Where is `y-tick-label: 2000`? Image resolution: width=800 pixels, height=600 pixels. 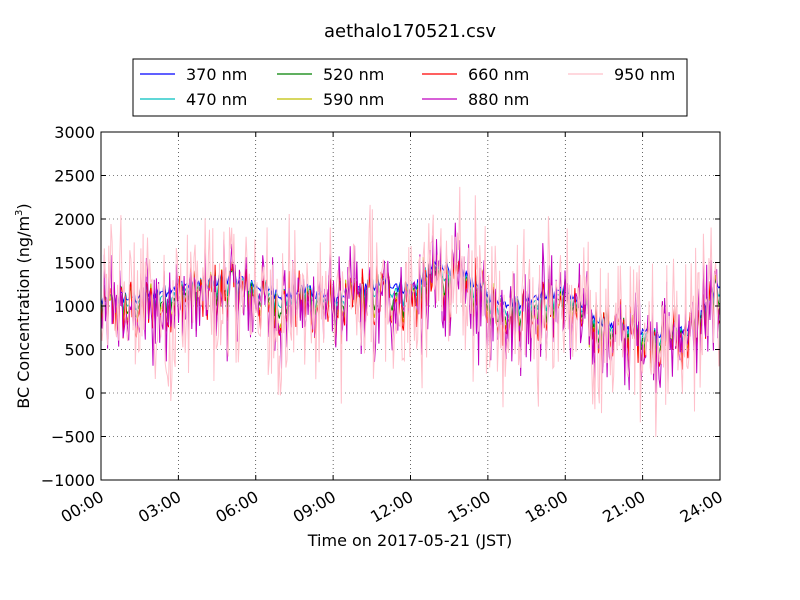
y-tick-label: 2000 is located at coordinates (74, 219).